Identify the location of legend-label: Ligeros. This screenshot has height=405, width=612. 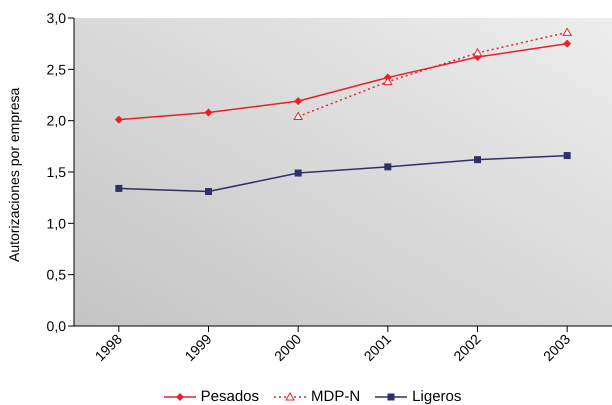
(437, 396).